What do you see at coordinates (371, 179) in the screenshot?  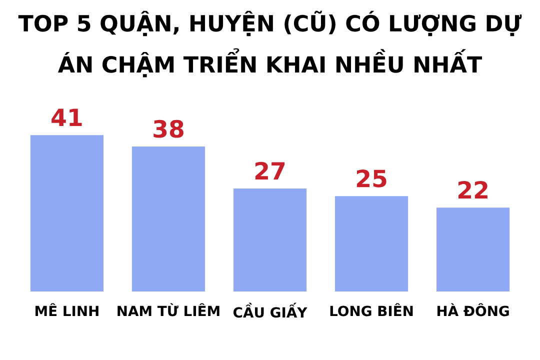 I see `data-label: 25` at bounding box center [371, 179].